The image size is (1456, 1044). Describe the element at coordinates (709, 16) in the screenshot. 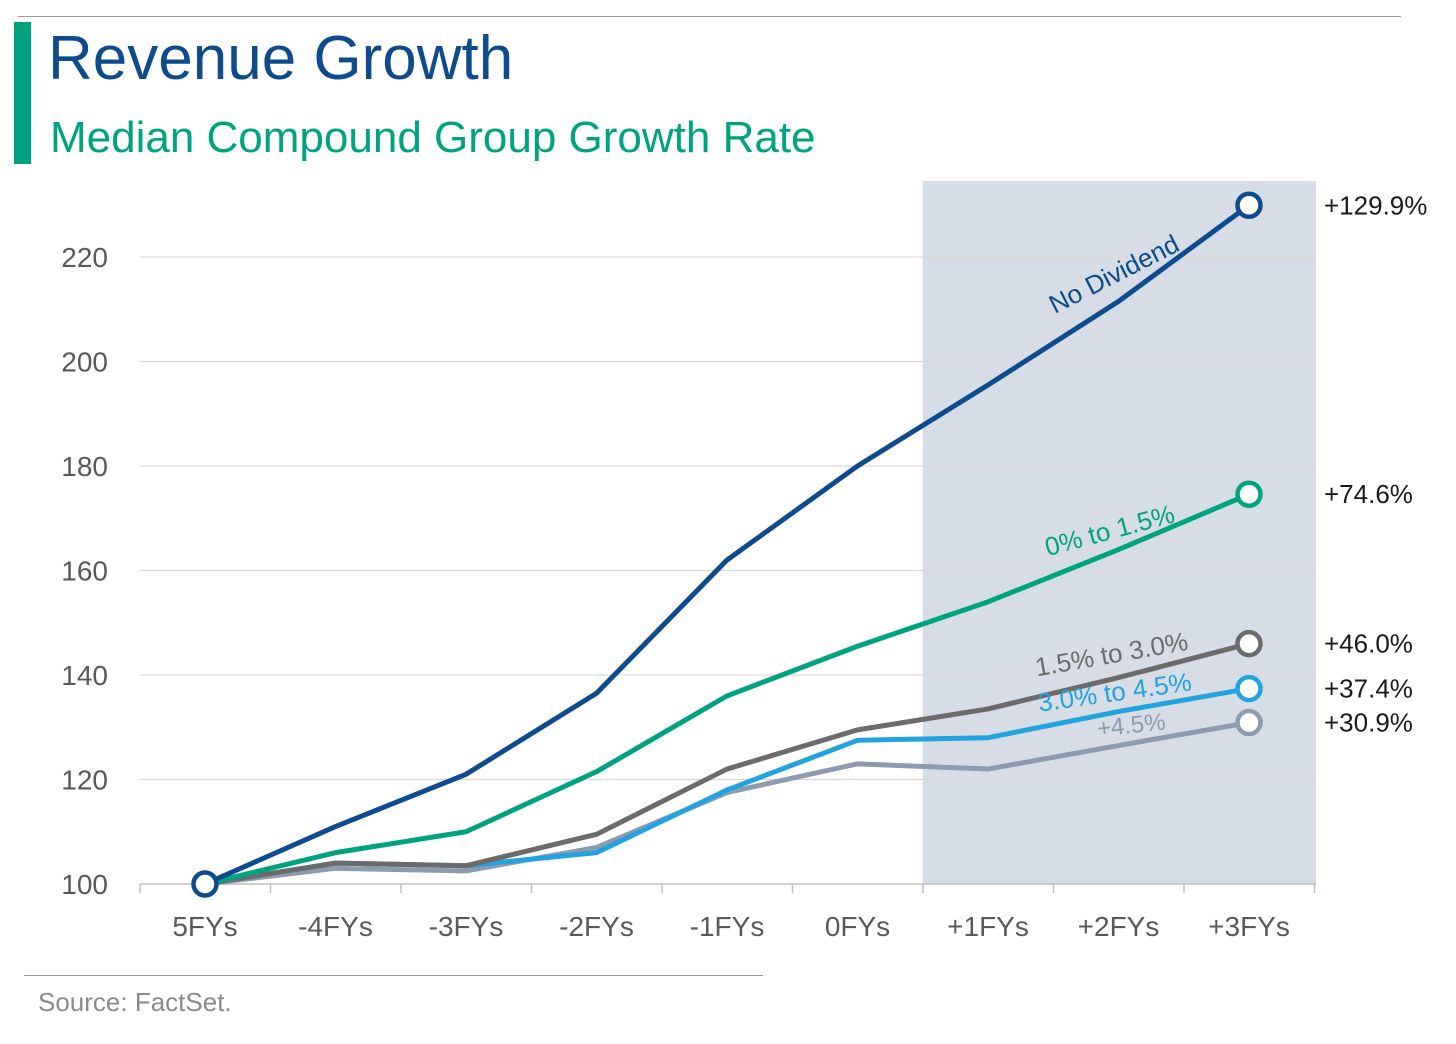

I see `top-divider` at that location.